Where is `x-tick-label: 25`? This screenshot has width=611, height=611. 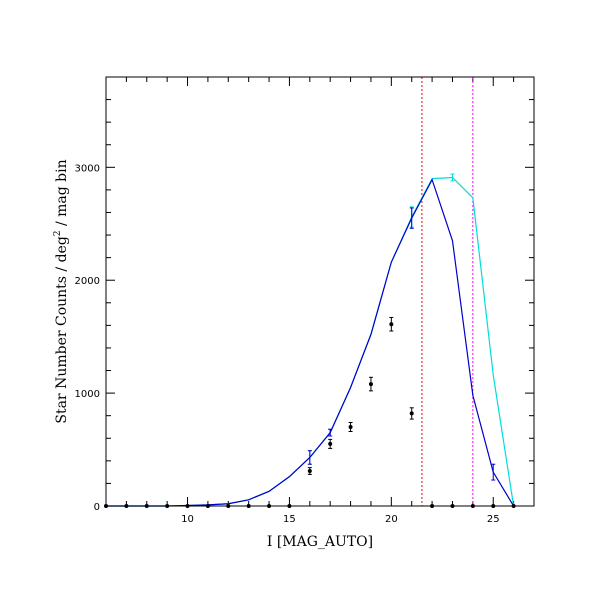 x-tick-label: 25 is located at coordinates (493, 519).